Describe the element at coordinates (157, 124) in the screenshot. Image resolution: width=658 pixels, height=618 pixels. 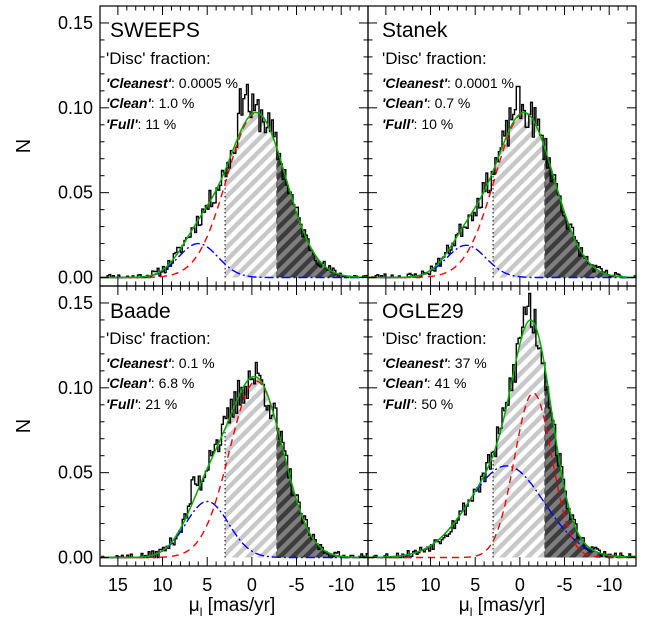
I see `annotation-value: : 11 %` at that location.